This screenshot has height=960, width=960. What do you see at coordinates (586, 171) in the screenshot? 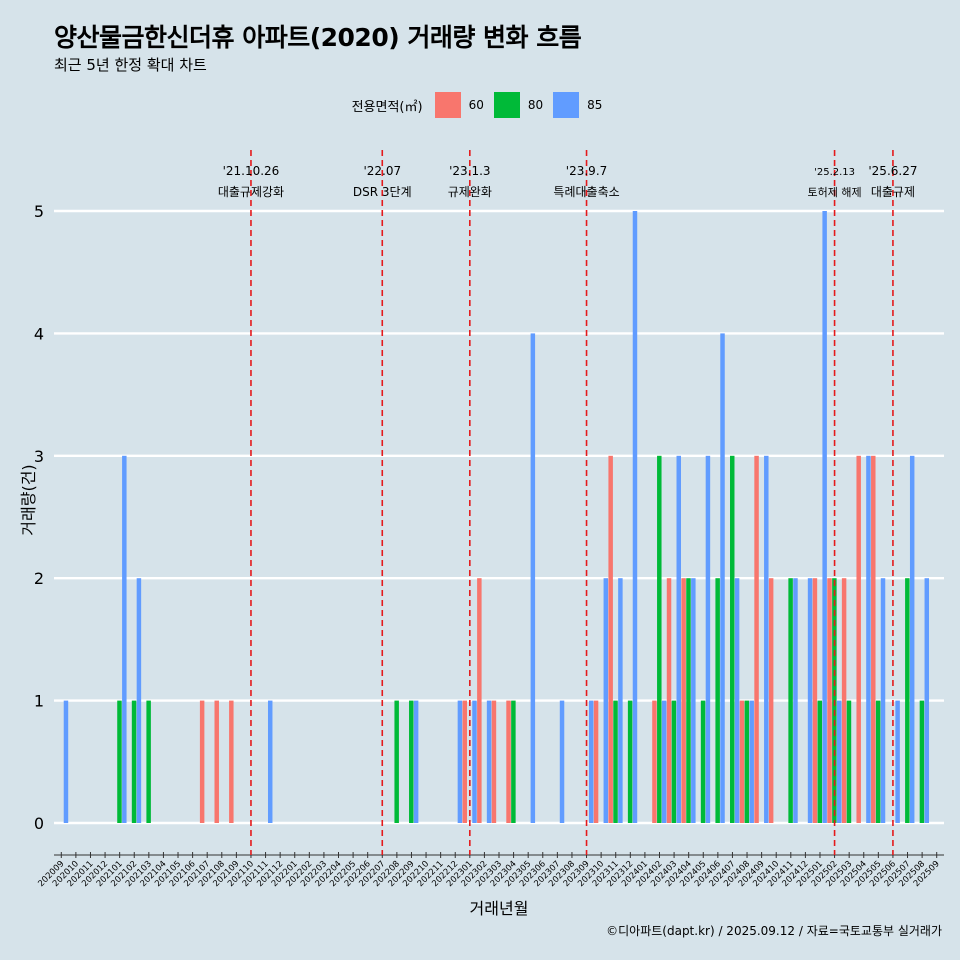
I see `event-date-label: '23.9.7` at bounding box center [586, 171].